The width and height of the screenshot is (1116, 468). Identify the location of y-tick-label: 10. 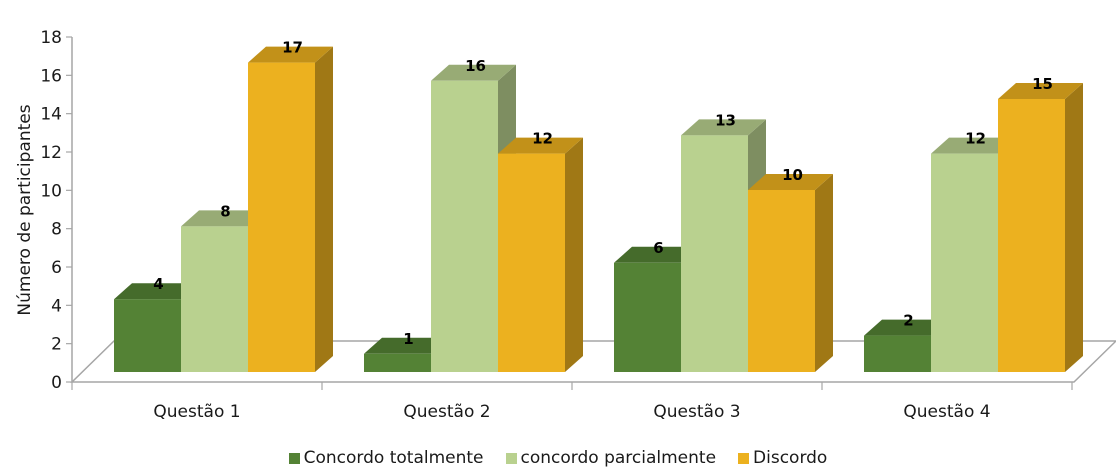
(51, 191).